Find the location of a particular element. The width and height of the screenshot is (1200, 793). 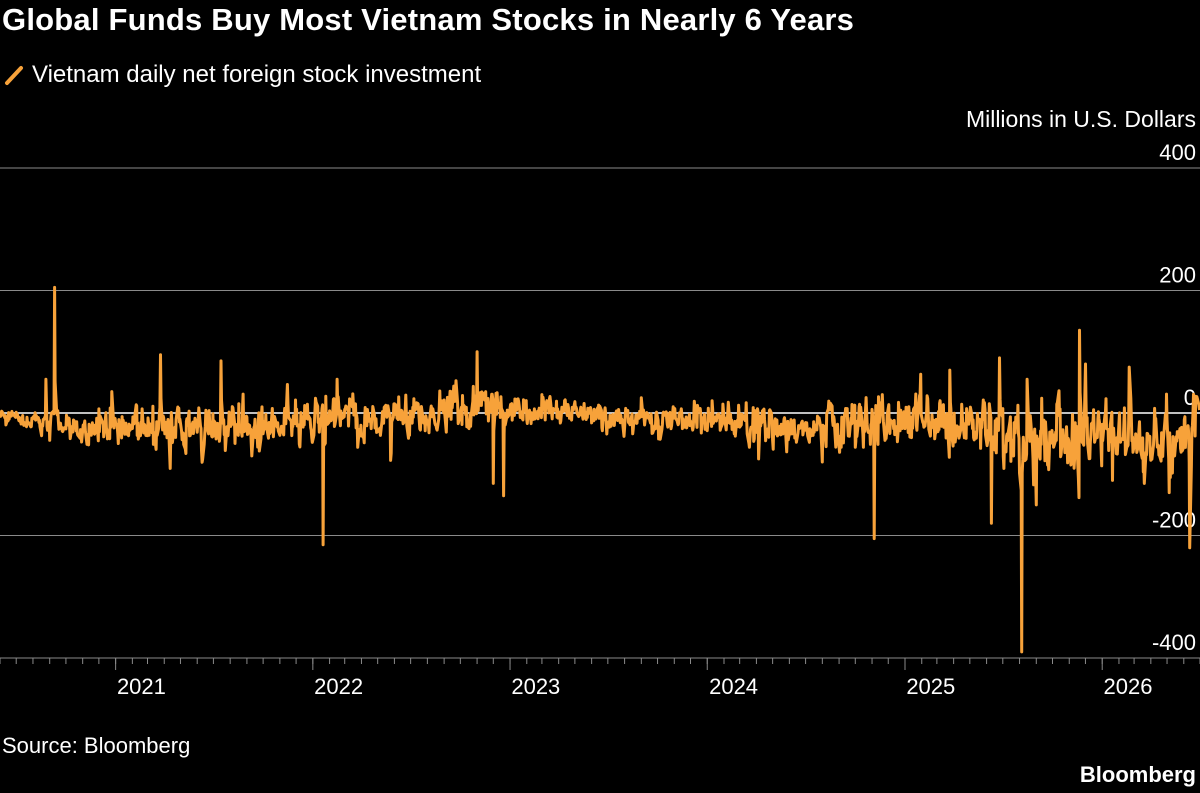

y-tick-label: 200 is located at coordinates (1177, 275).